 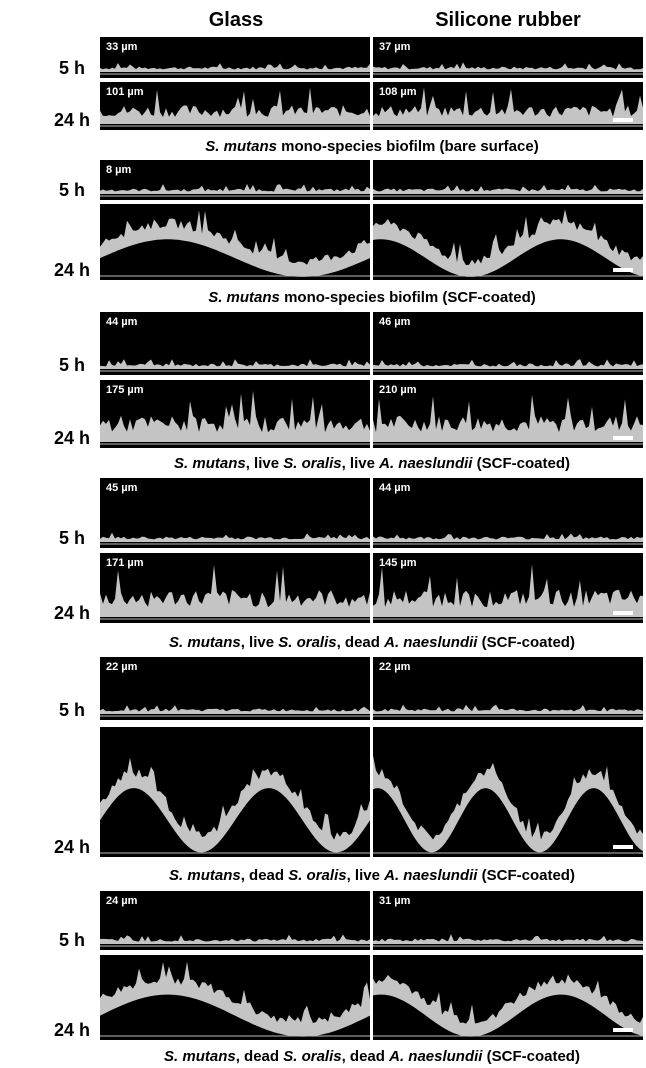 I want to click on depth-label: 33 µm, so click(x=122, y=47).